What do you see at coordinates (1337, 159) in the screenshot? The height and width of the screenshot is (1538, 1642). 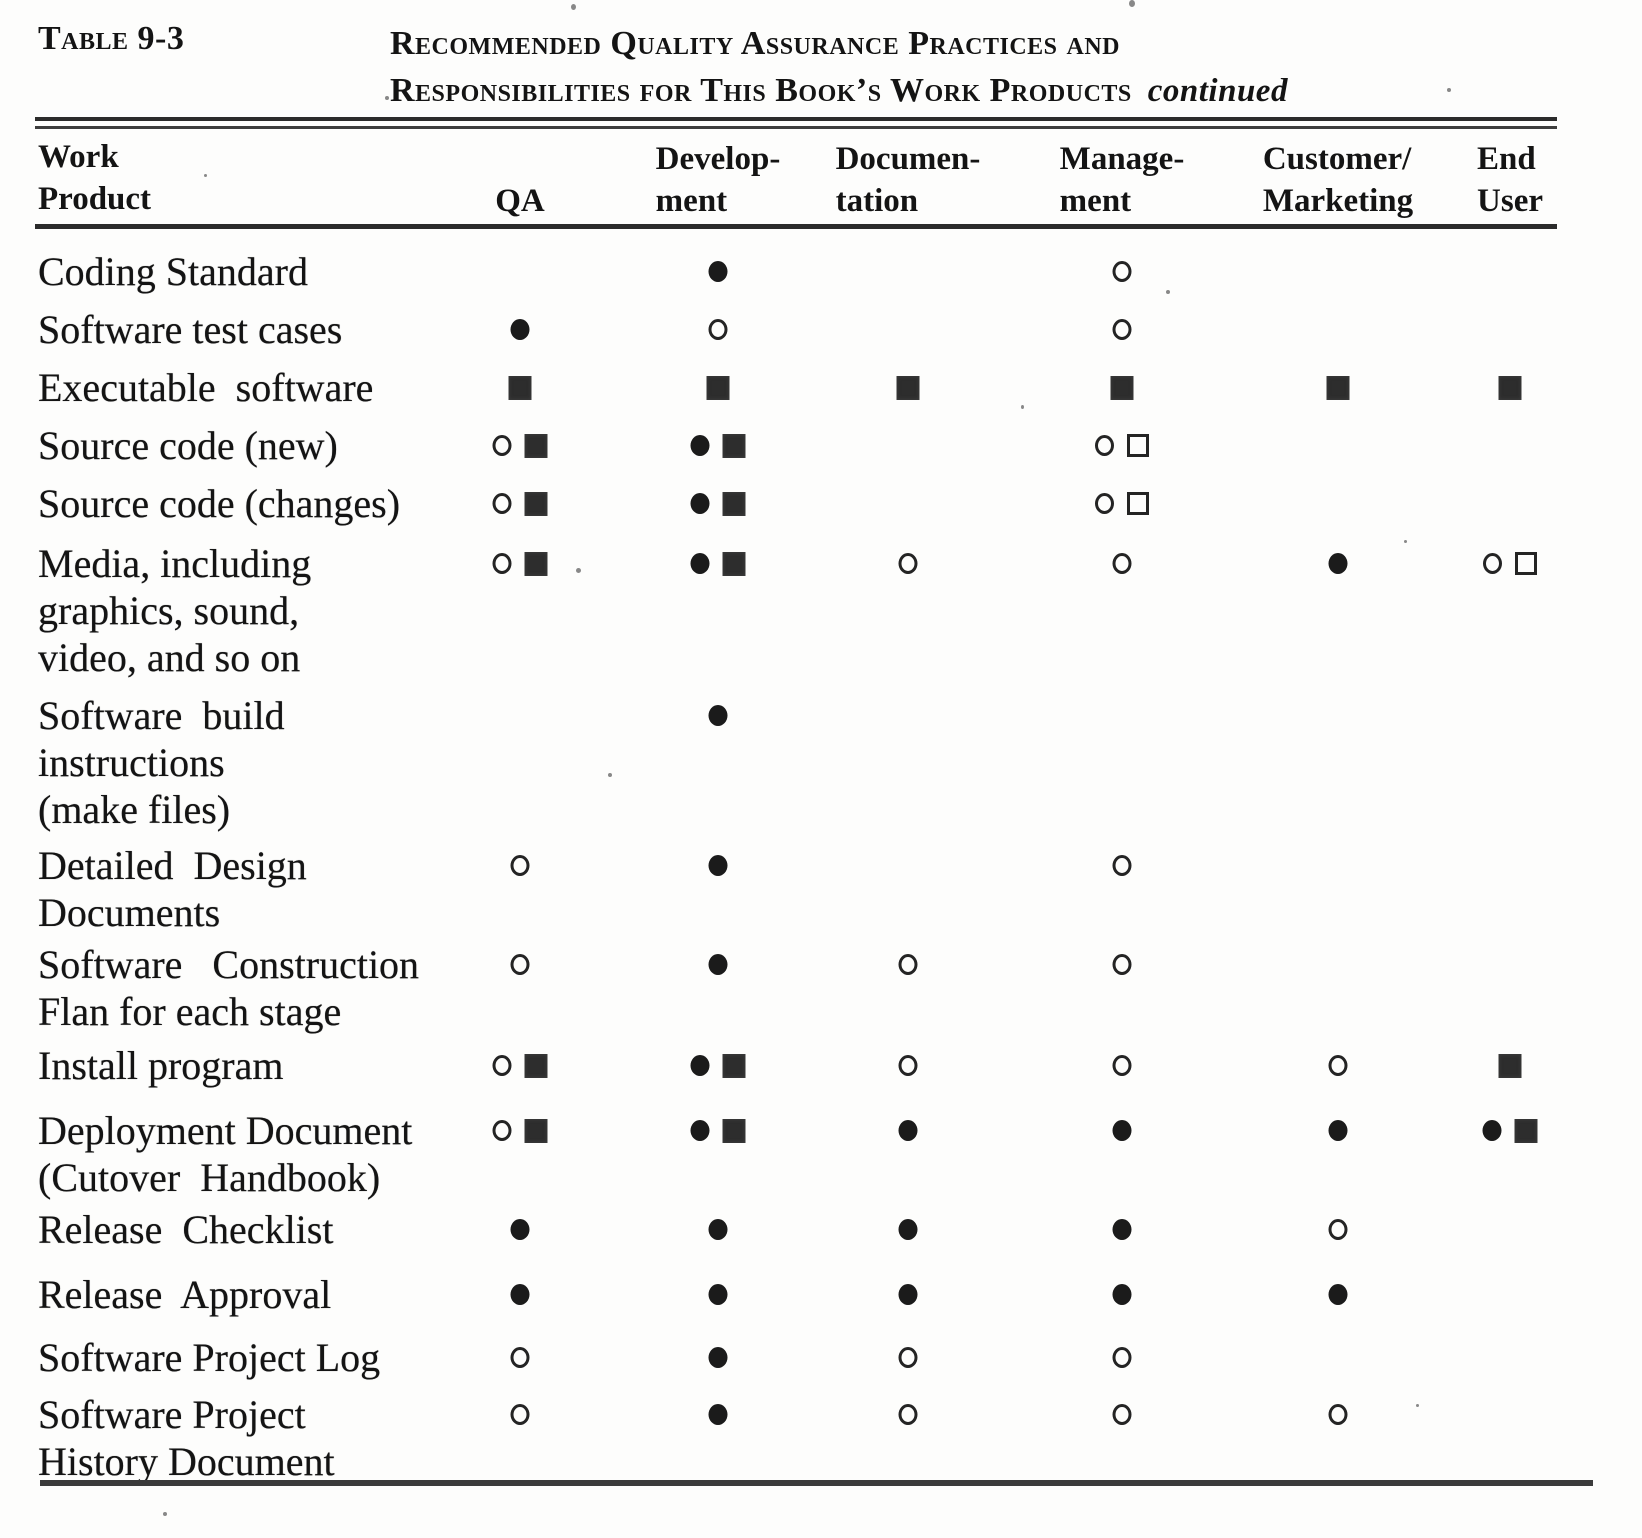 I see `column-header-line: Customer/` at bounding box center [1337, 159].